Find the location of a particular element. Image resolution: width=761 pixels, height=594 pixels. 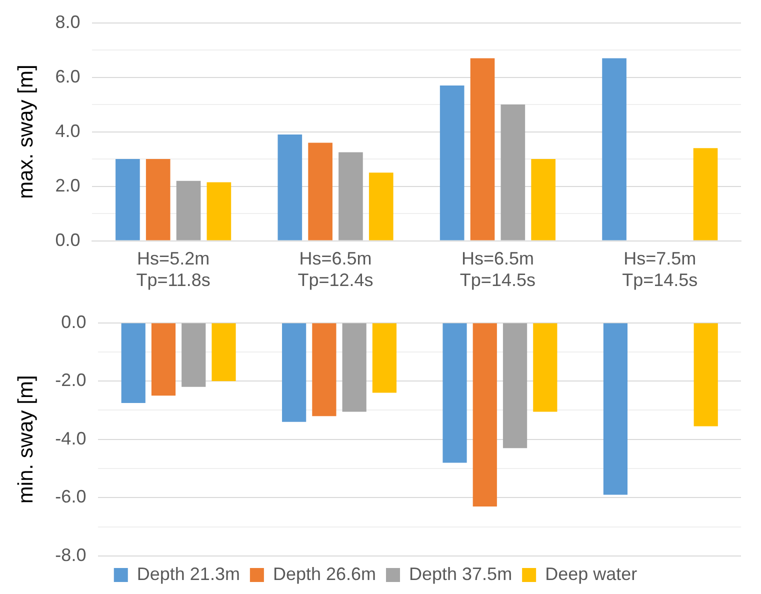

y-tick-label: -4.0 is located at coordinates (70, 438).